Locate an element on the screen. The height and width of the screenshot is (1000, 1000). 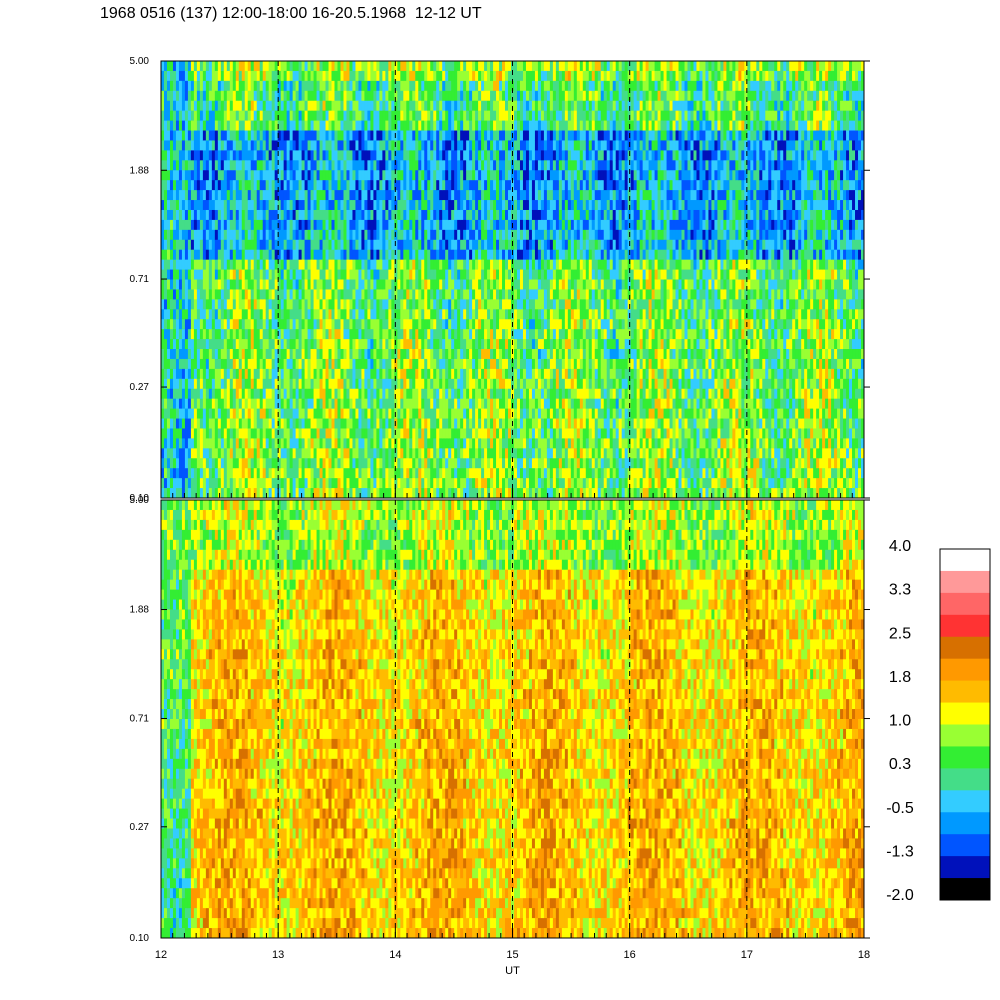
colorbar-label: 3.3 is located at coordinates (900, 590).